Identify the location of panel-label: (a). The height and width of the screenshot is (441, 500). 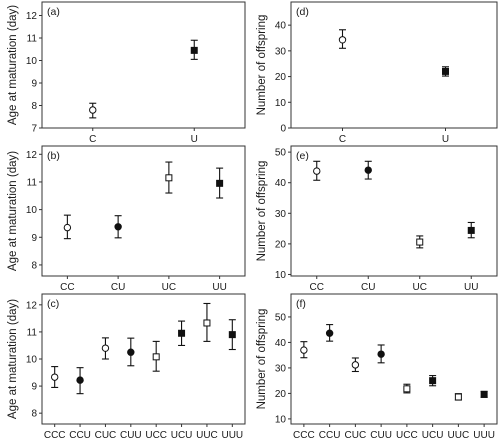
(53, 12).